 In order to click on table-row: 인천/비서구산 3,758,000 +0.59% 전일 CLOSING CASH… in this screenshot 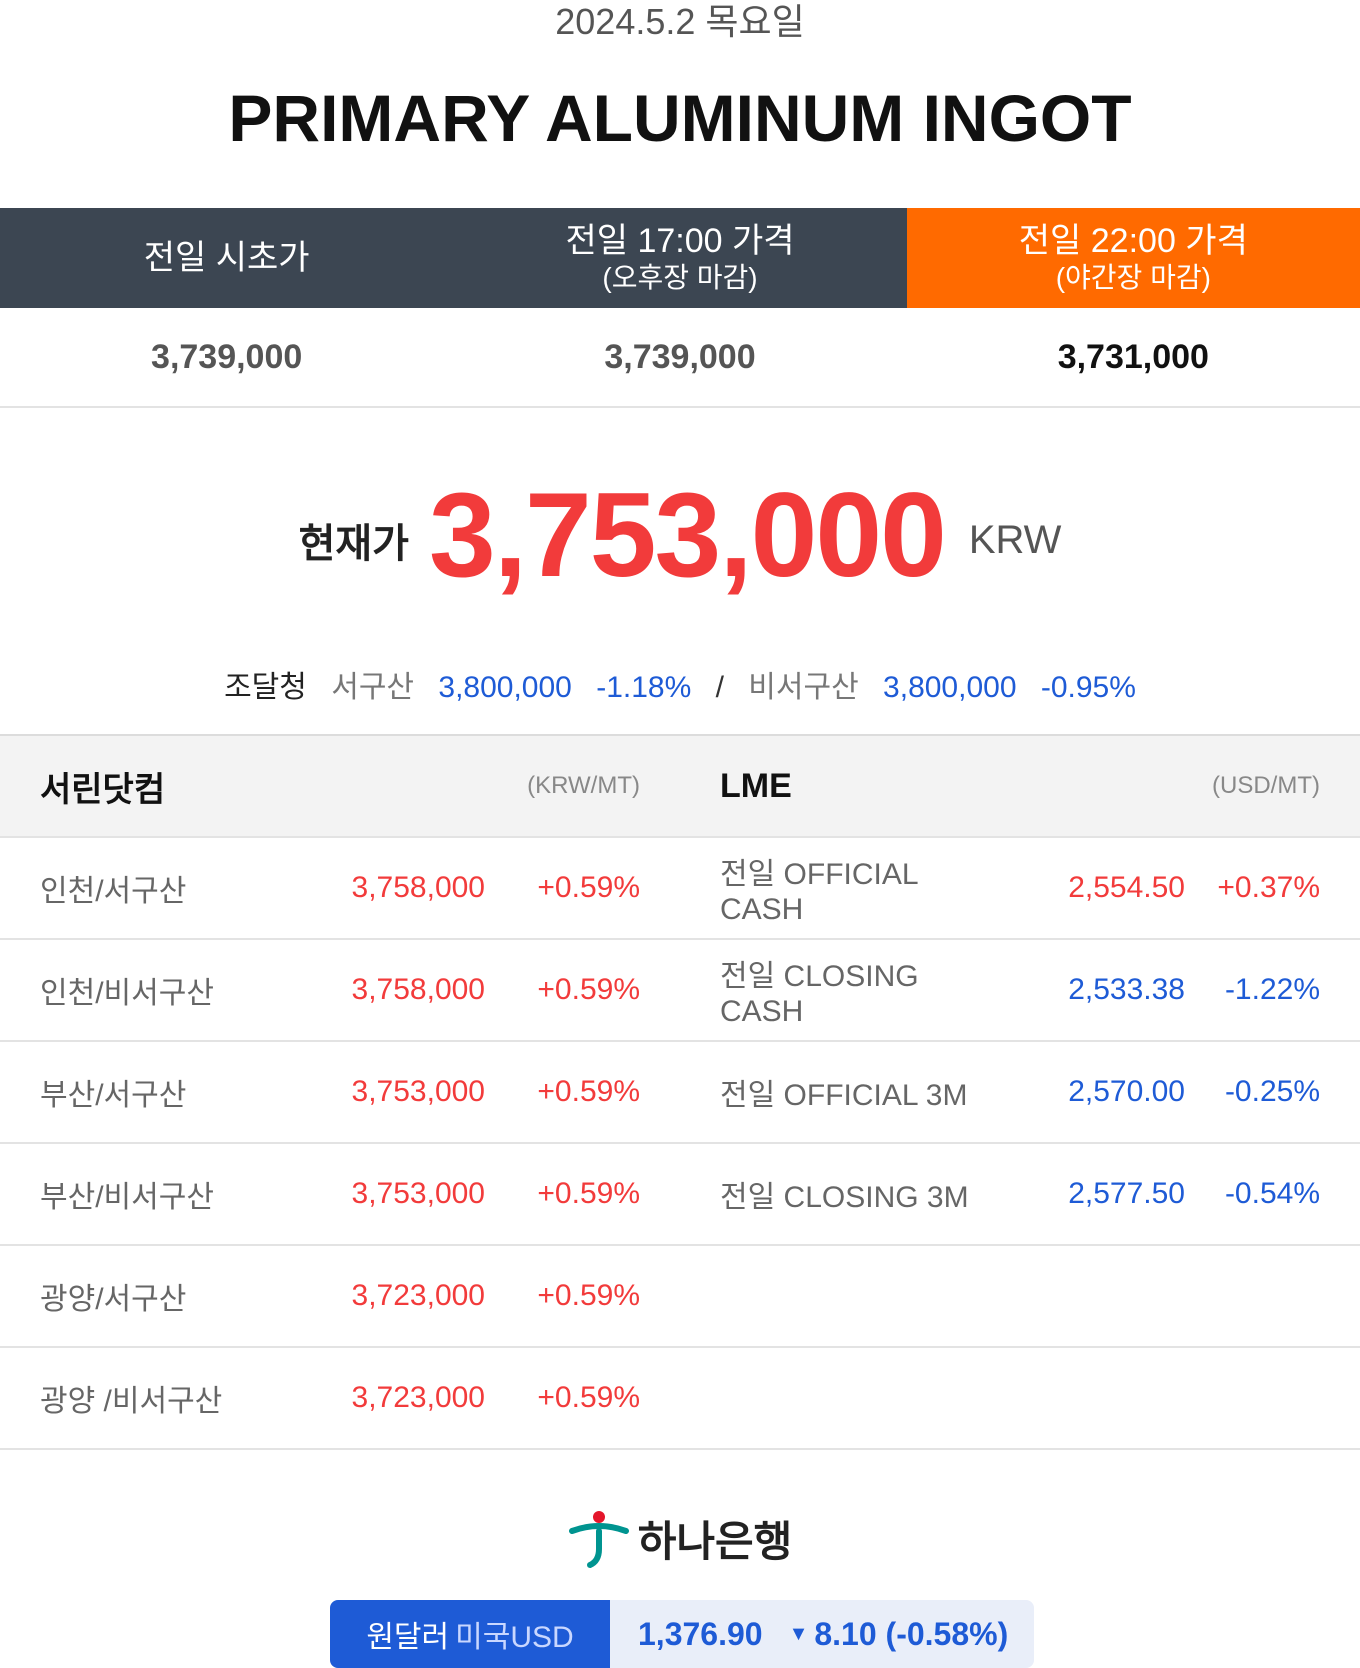, I will do `click(680, 991)`.